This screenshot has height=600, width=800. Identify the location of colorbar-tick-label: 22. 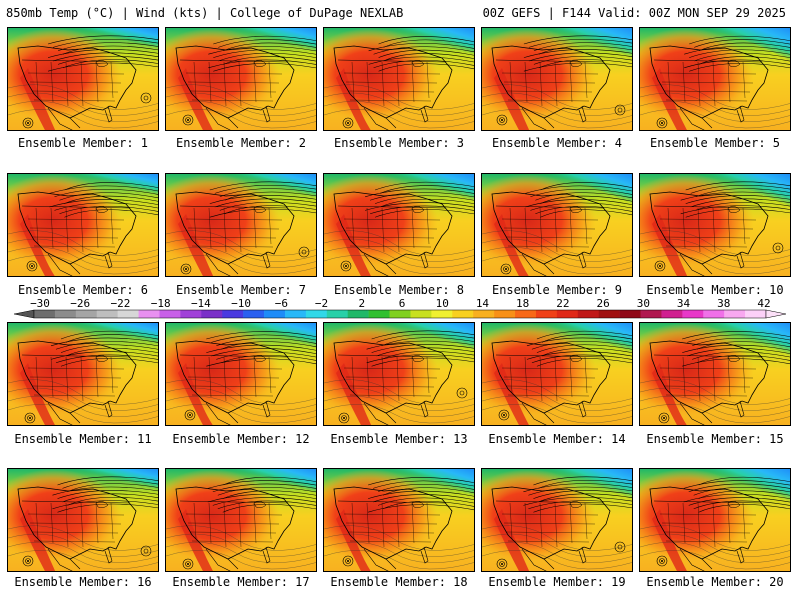
(563, 303).